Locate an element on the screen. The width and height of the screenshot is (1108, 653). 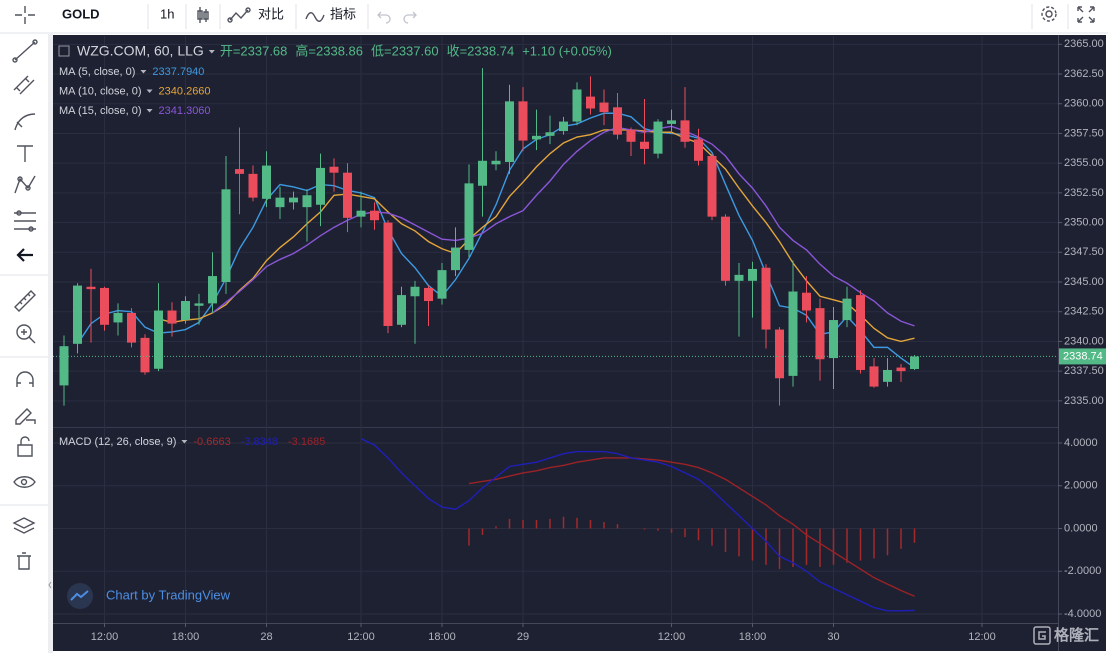
legend-name: MA (10, close, 0) is located at coordinates (100, 91).